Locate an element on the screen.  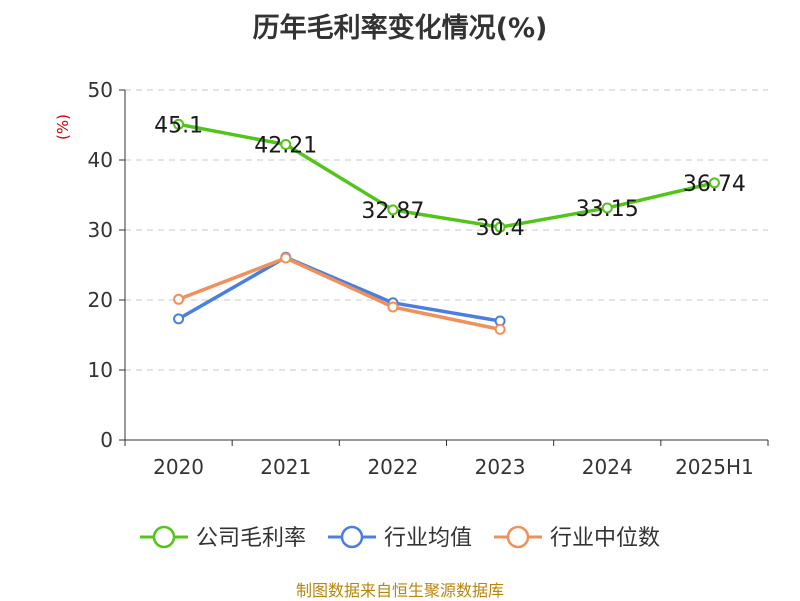
data-label-2024: 33.15 is located at coordinates (607, 209).